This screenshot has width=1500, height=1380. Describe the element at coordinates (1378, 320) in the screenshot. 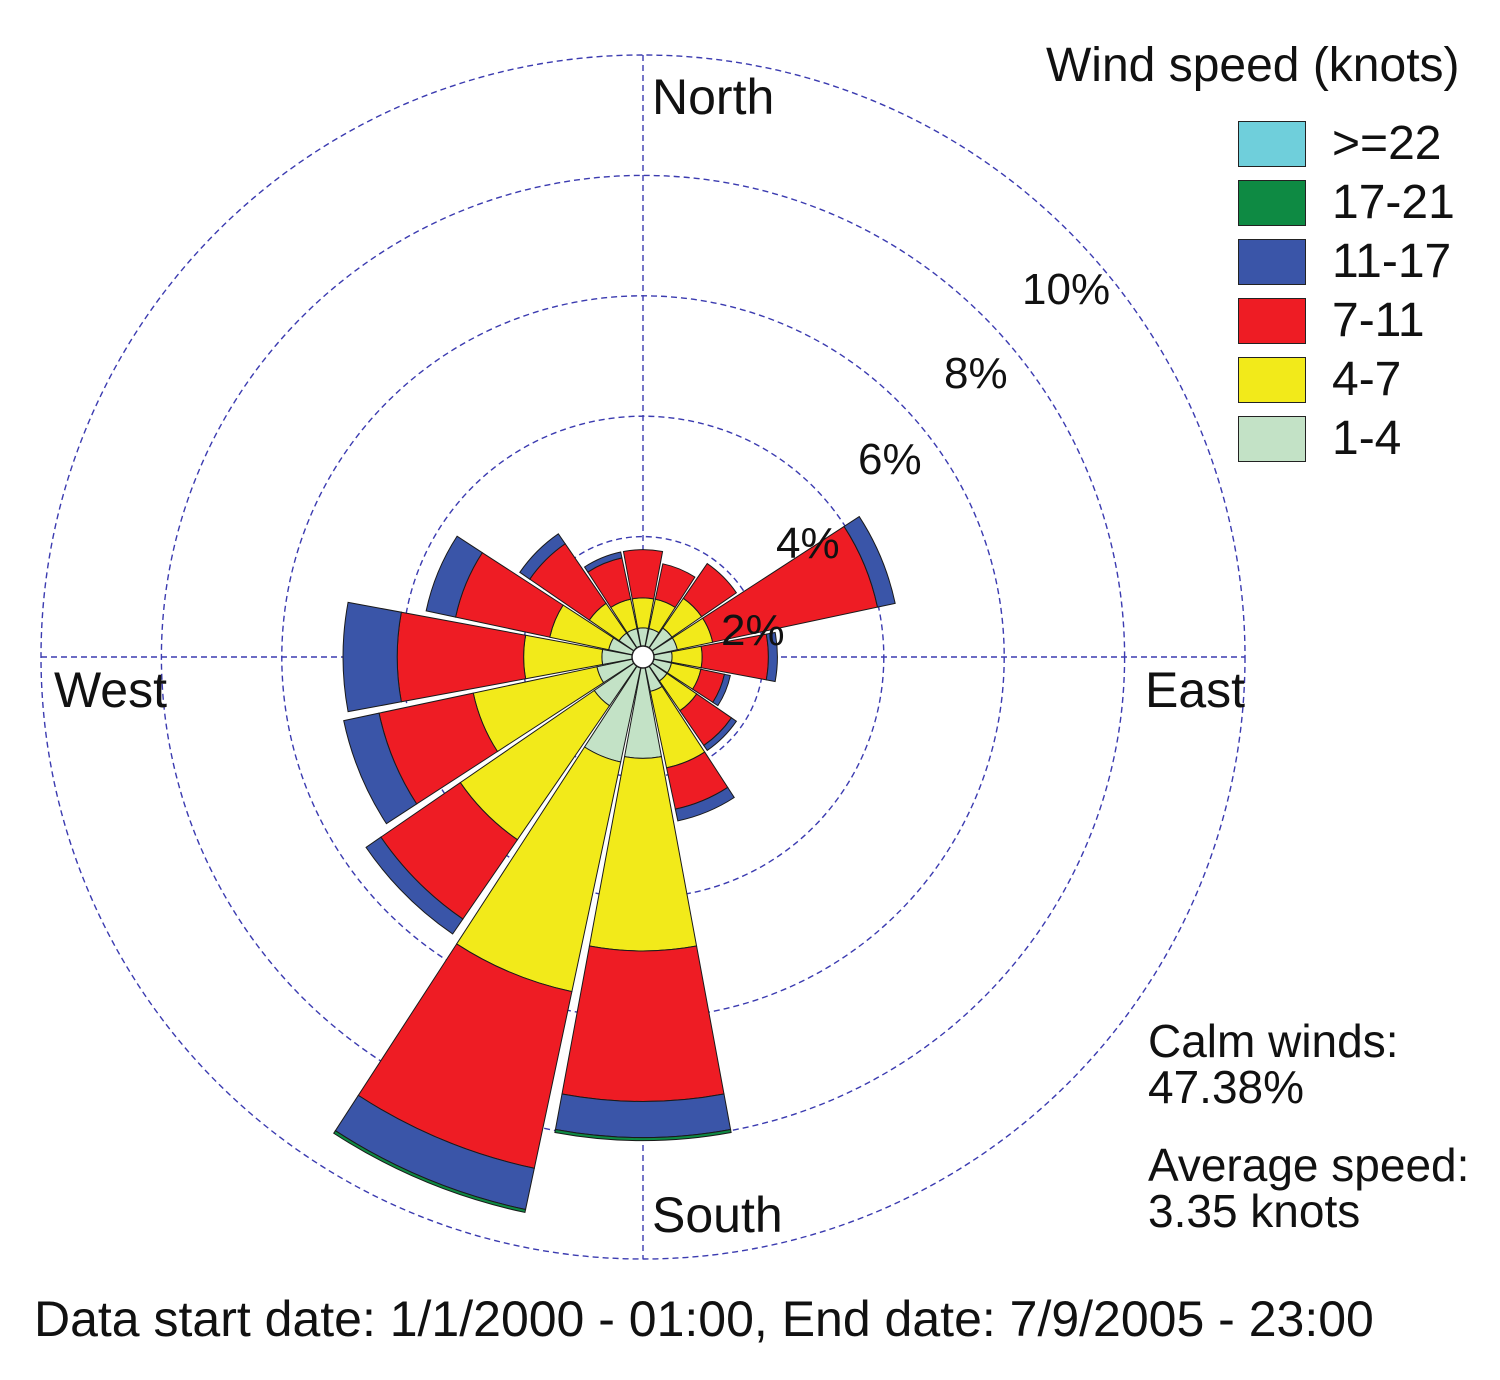

I see `legend-label: 7-11` at that location.